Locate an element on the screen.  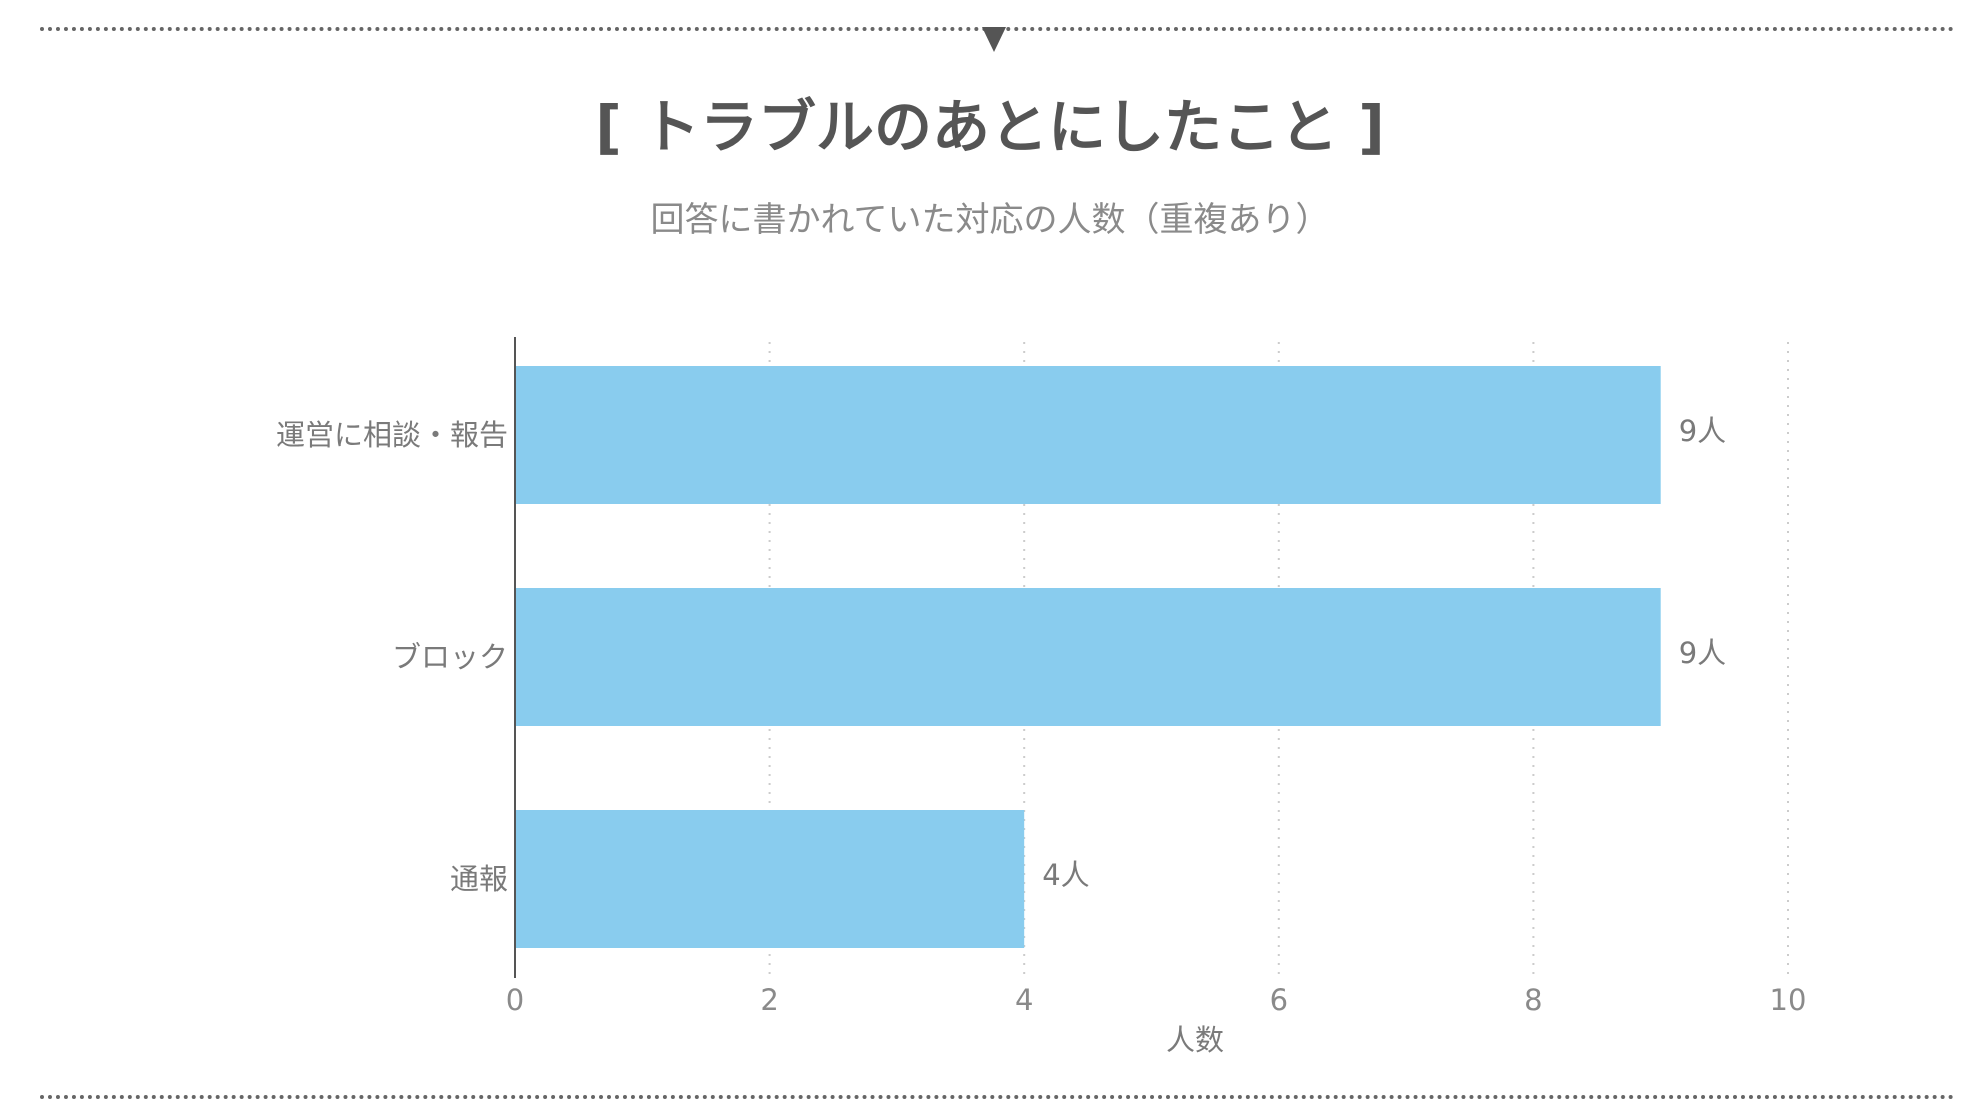
x-axis-label: 人数 is located at coordinates (1194, 1040).